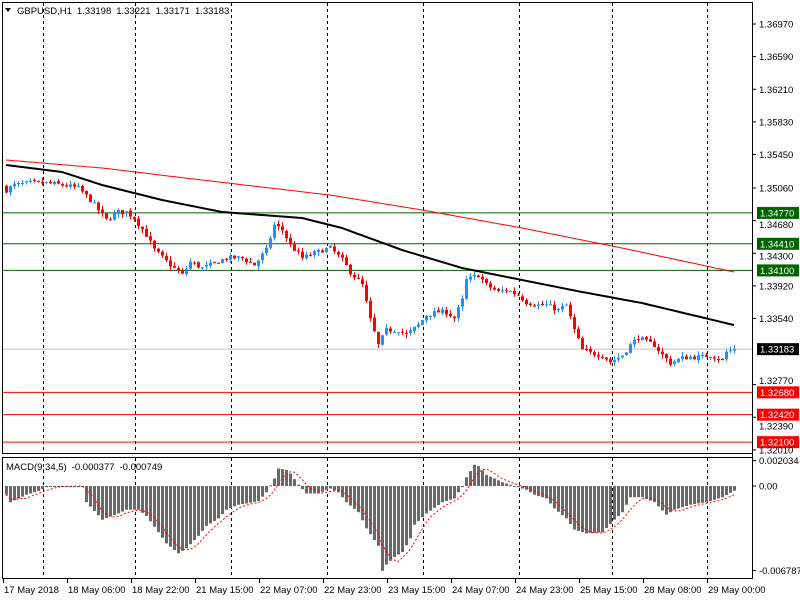  What do you see at coordinates (777, 244) in the screenshot?
I see `resistance-price-tag: 1.34410` at bounding box center [777, 244].